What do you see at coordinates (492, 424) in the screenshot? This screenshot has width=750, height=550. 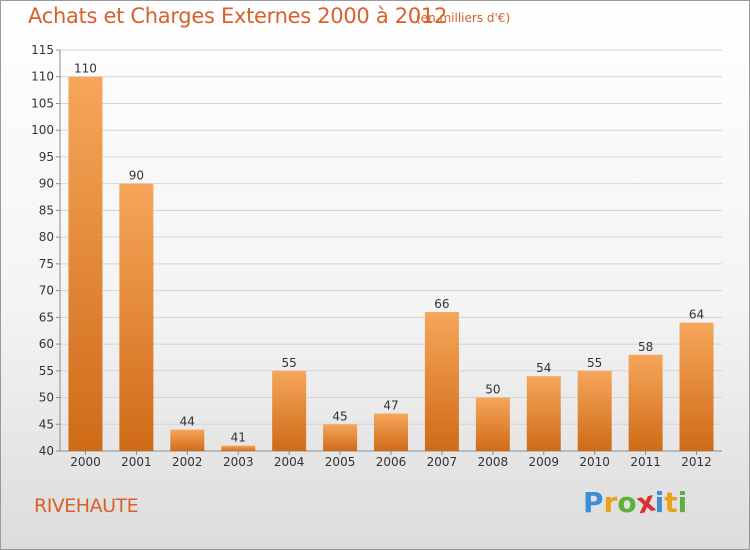 I see `bar-2008` at bounding box center [492, 424].